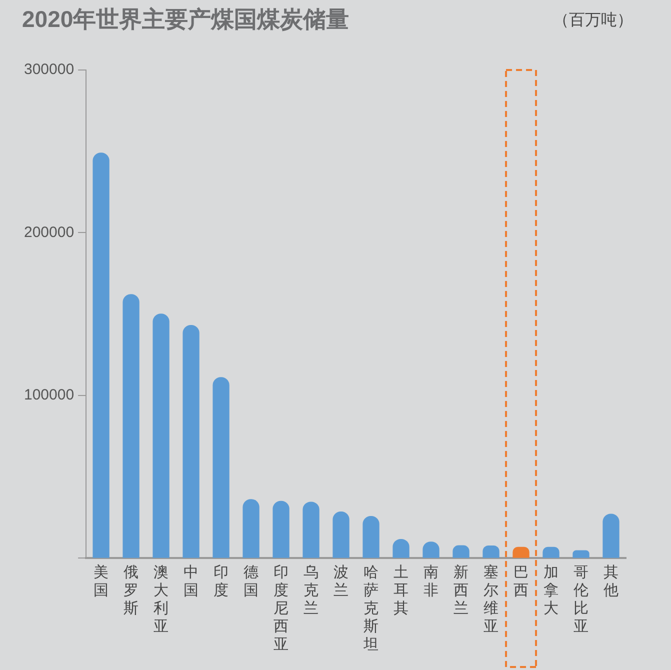 The width and height of the screenshot is (671, 670). What do you see at coordinates (581, 600) in the screenshot?
I see `x-tick-label: 哥伦比亚` at bounding box center [581, 600].